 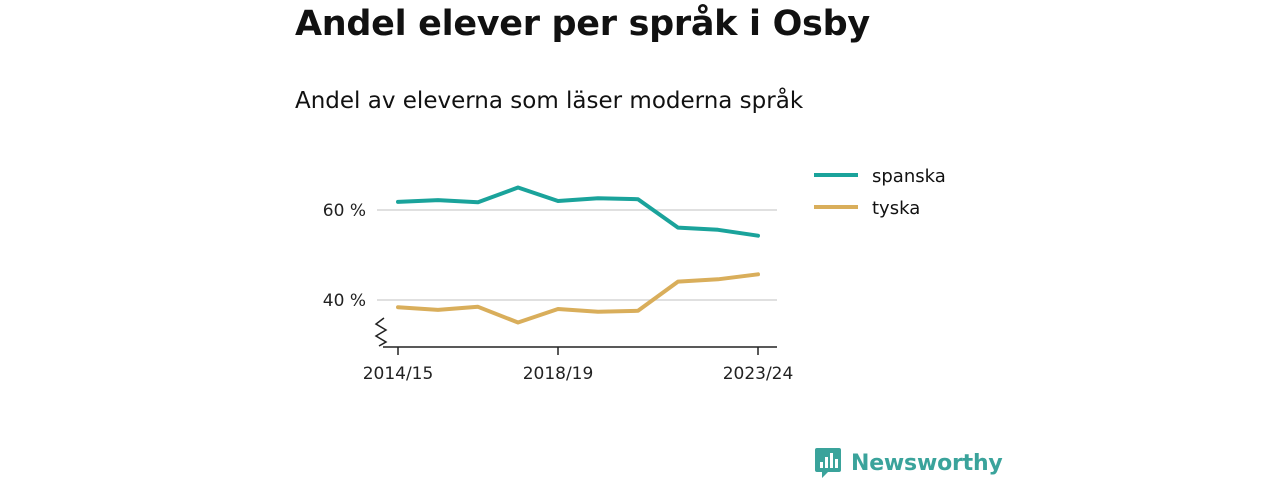 I want to click on legend-label-spanska: spanska, so click(x=909, y=176).